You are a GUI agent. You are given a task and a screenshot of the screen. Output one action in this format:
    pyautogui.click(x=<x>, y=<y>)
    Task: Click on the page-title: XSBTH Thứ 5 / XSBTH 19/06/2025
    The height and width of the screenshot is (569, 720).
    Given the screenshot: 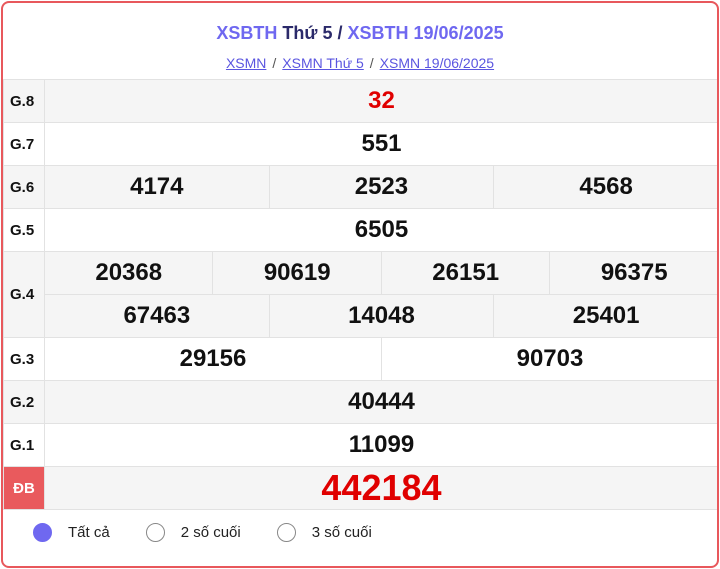 What is the action you would take?
    pyautogui.click(x=360, y=33)
    